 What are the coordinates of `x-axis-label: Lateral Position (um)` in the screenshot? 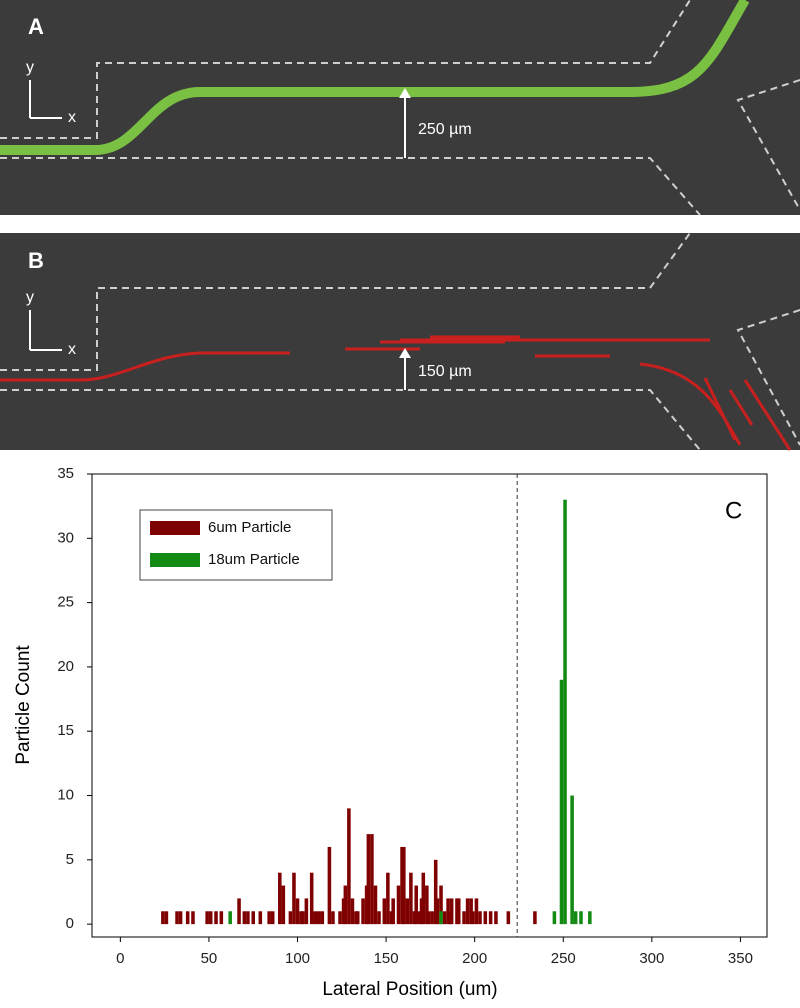 It's located at (409, 989).